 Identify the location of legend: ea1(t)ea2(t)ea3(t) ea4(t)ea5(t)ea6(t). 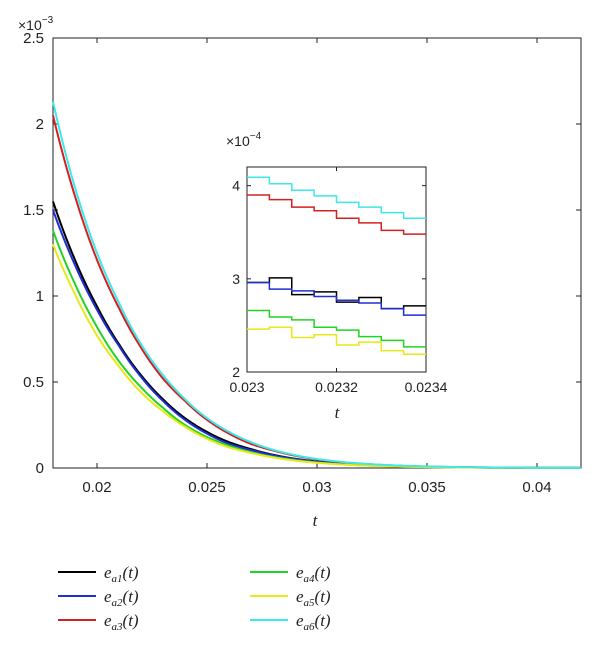
(194, 598).